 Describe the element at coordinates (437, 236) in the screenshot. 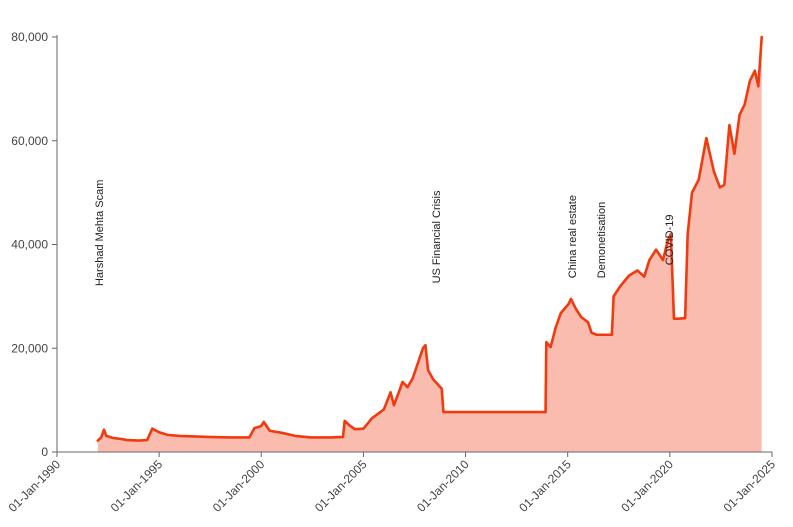

I see `annotation-label: US Financial Crisis` at that location.